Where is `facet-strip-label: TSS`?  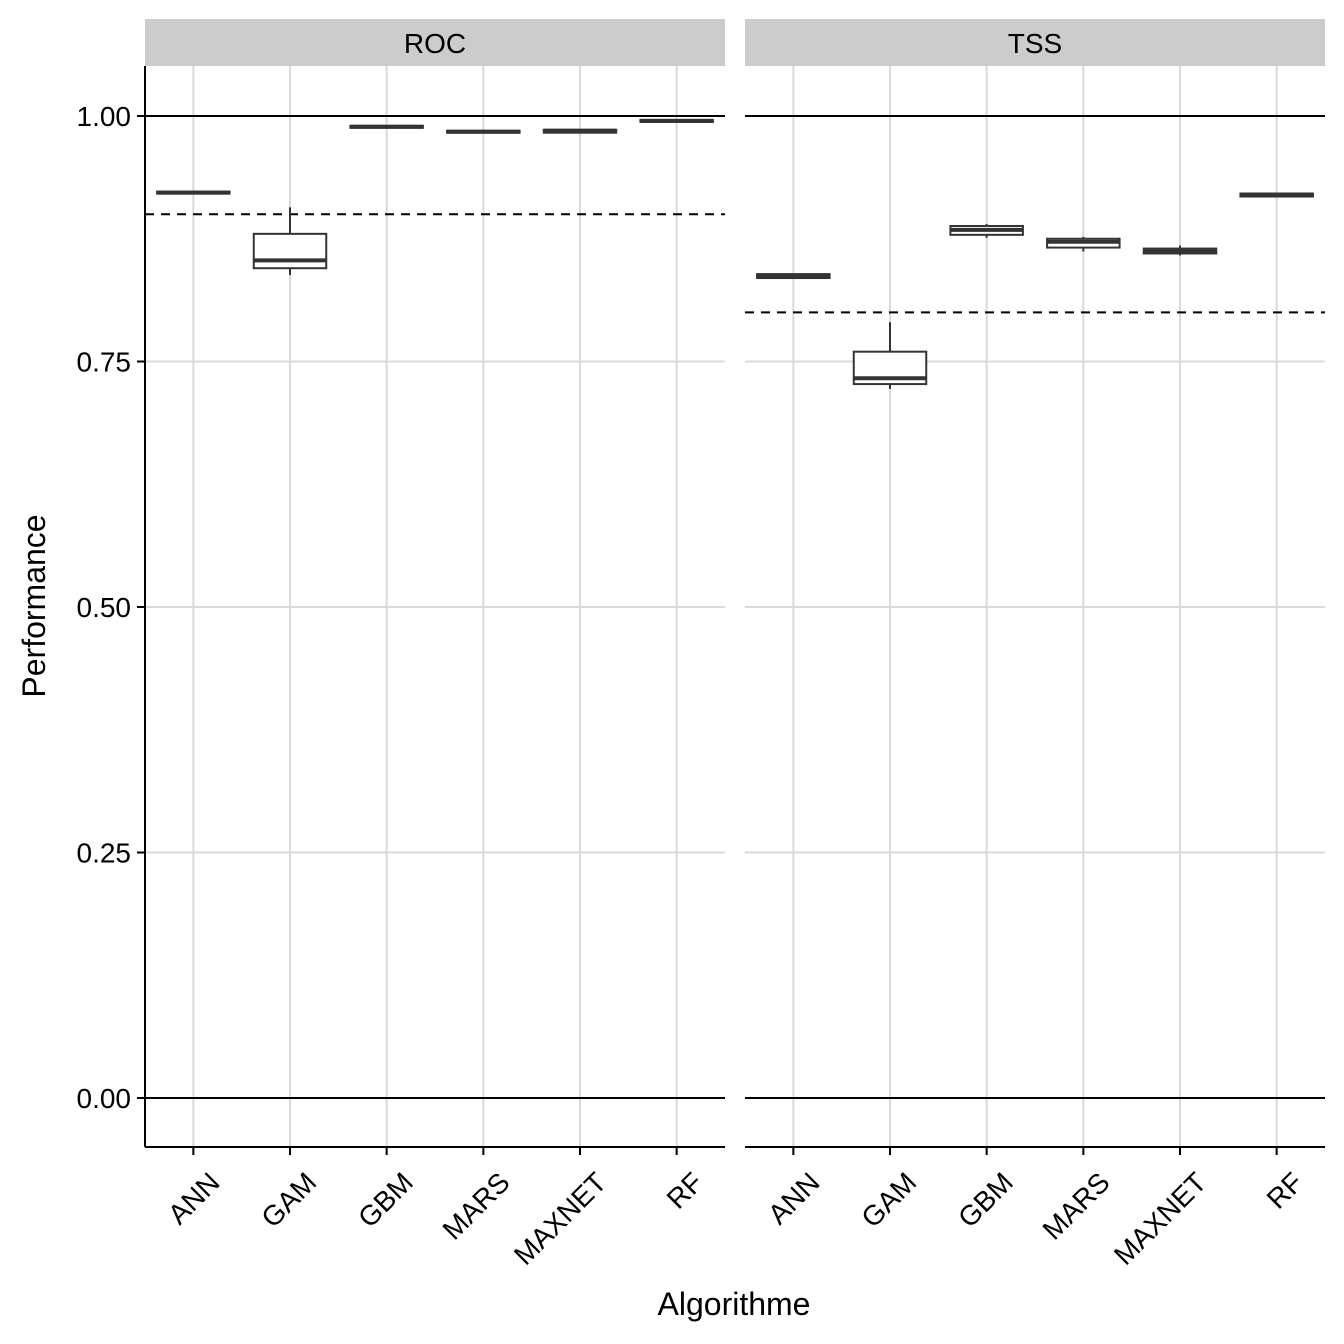 facet-strip-label: TSS is located at coordinates (1035, 43).